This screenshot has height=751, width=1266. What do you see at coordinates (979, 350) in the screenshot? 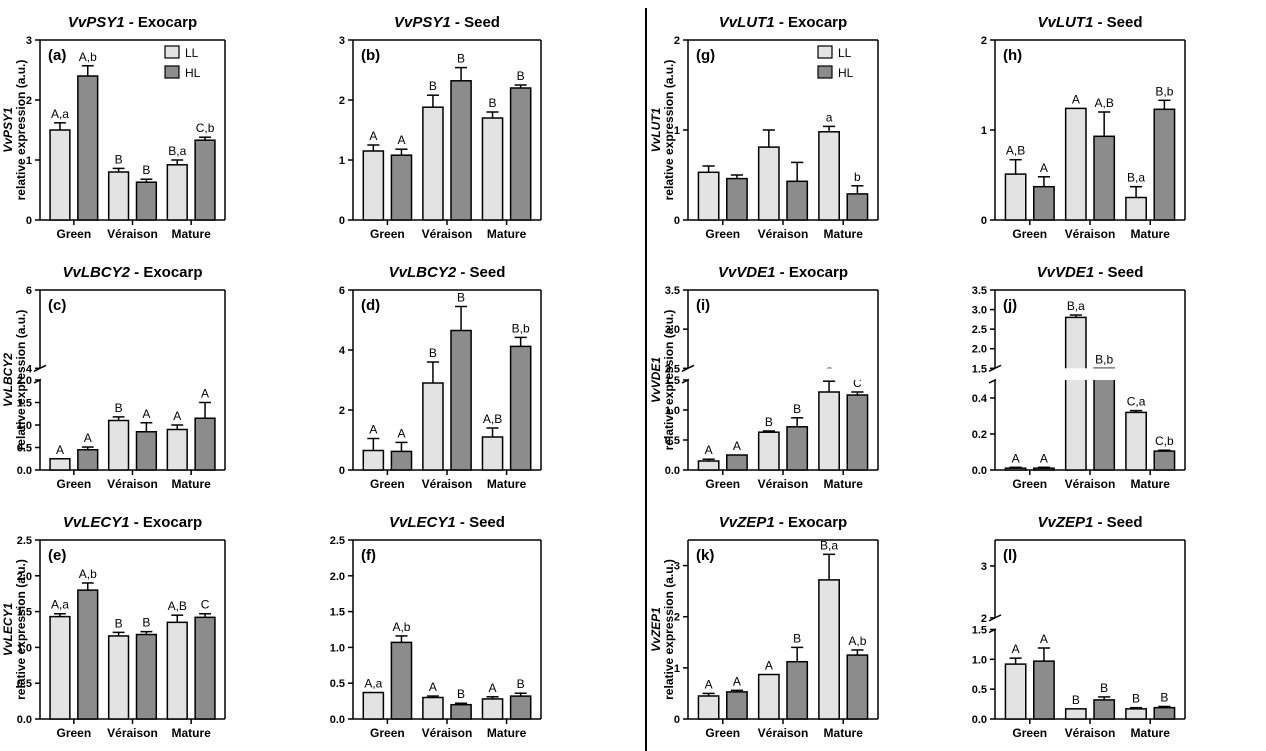
I see `y-tick-label: 2.0` at bounding box center [979, 350].